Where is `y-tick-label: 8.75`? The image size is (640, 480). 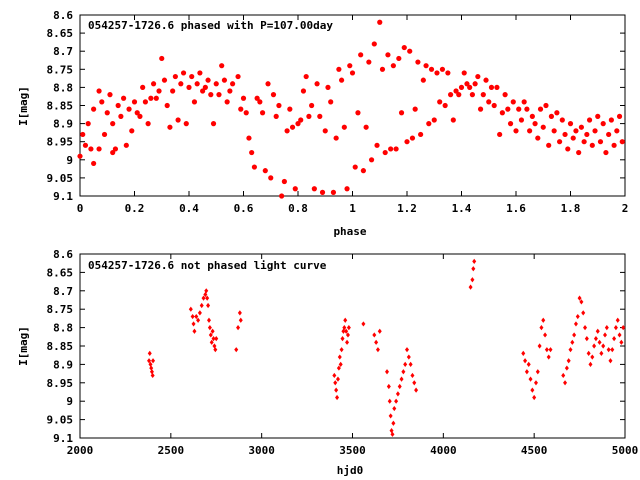 y-tick-label: 8.75 is located at coordinates (60, 309).